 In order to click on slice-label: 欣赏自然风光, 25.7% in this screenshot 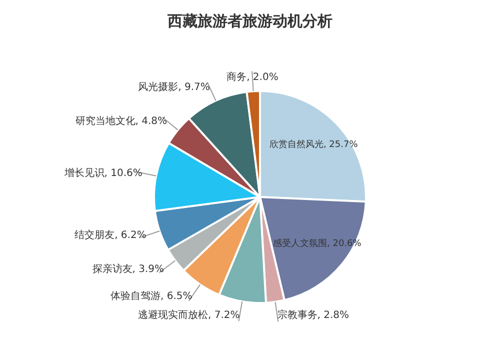, I will do `click(313, 145)`.